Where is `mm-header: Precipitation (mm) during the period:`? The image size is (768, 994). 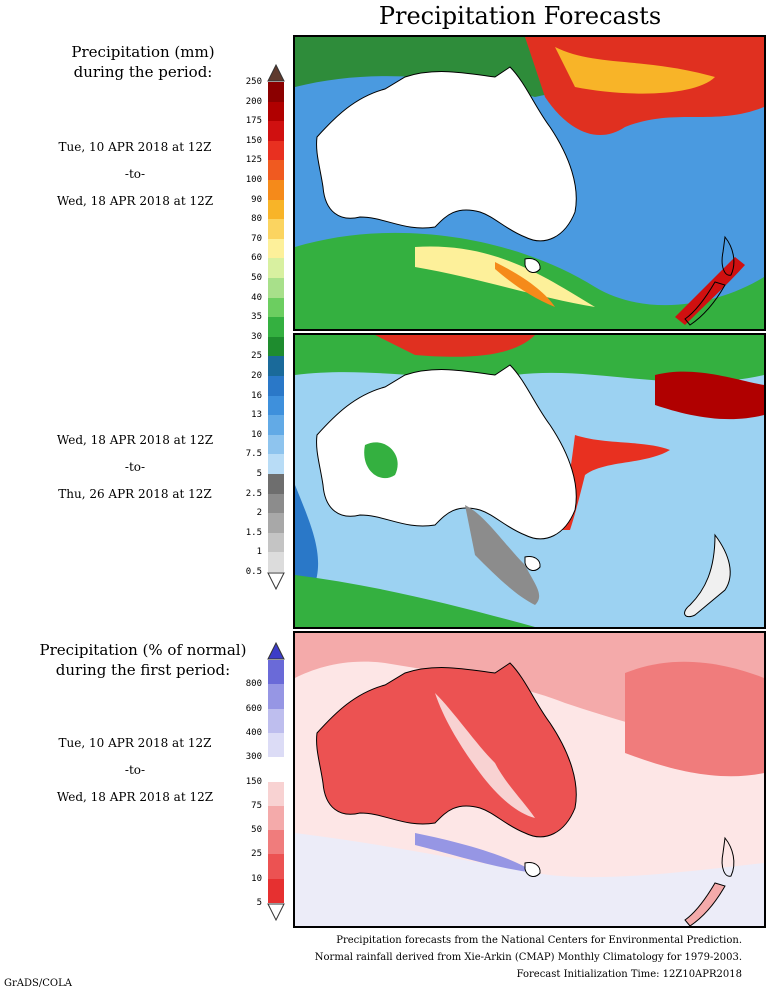
mm-header: Precipitation (mm) during the period: is located at coordinates (143, 62).